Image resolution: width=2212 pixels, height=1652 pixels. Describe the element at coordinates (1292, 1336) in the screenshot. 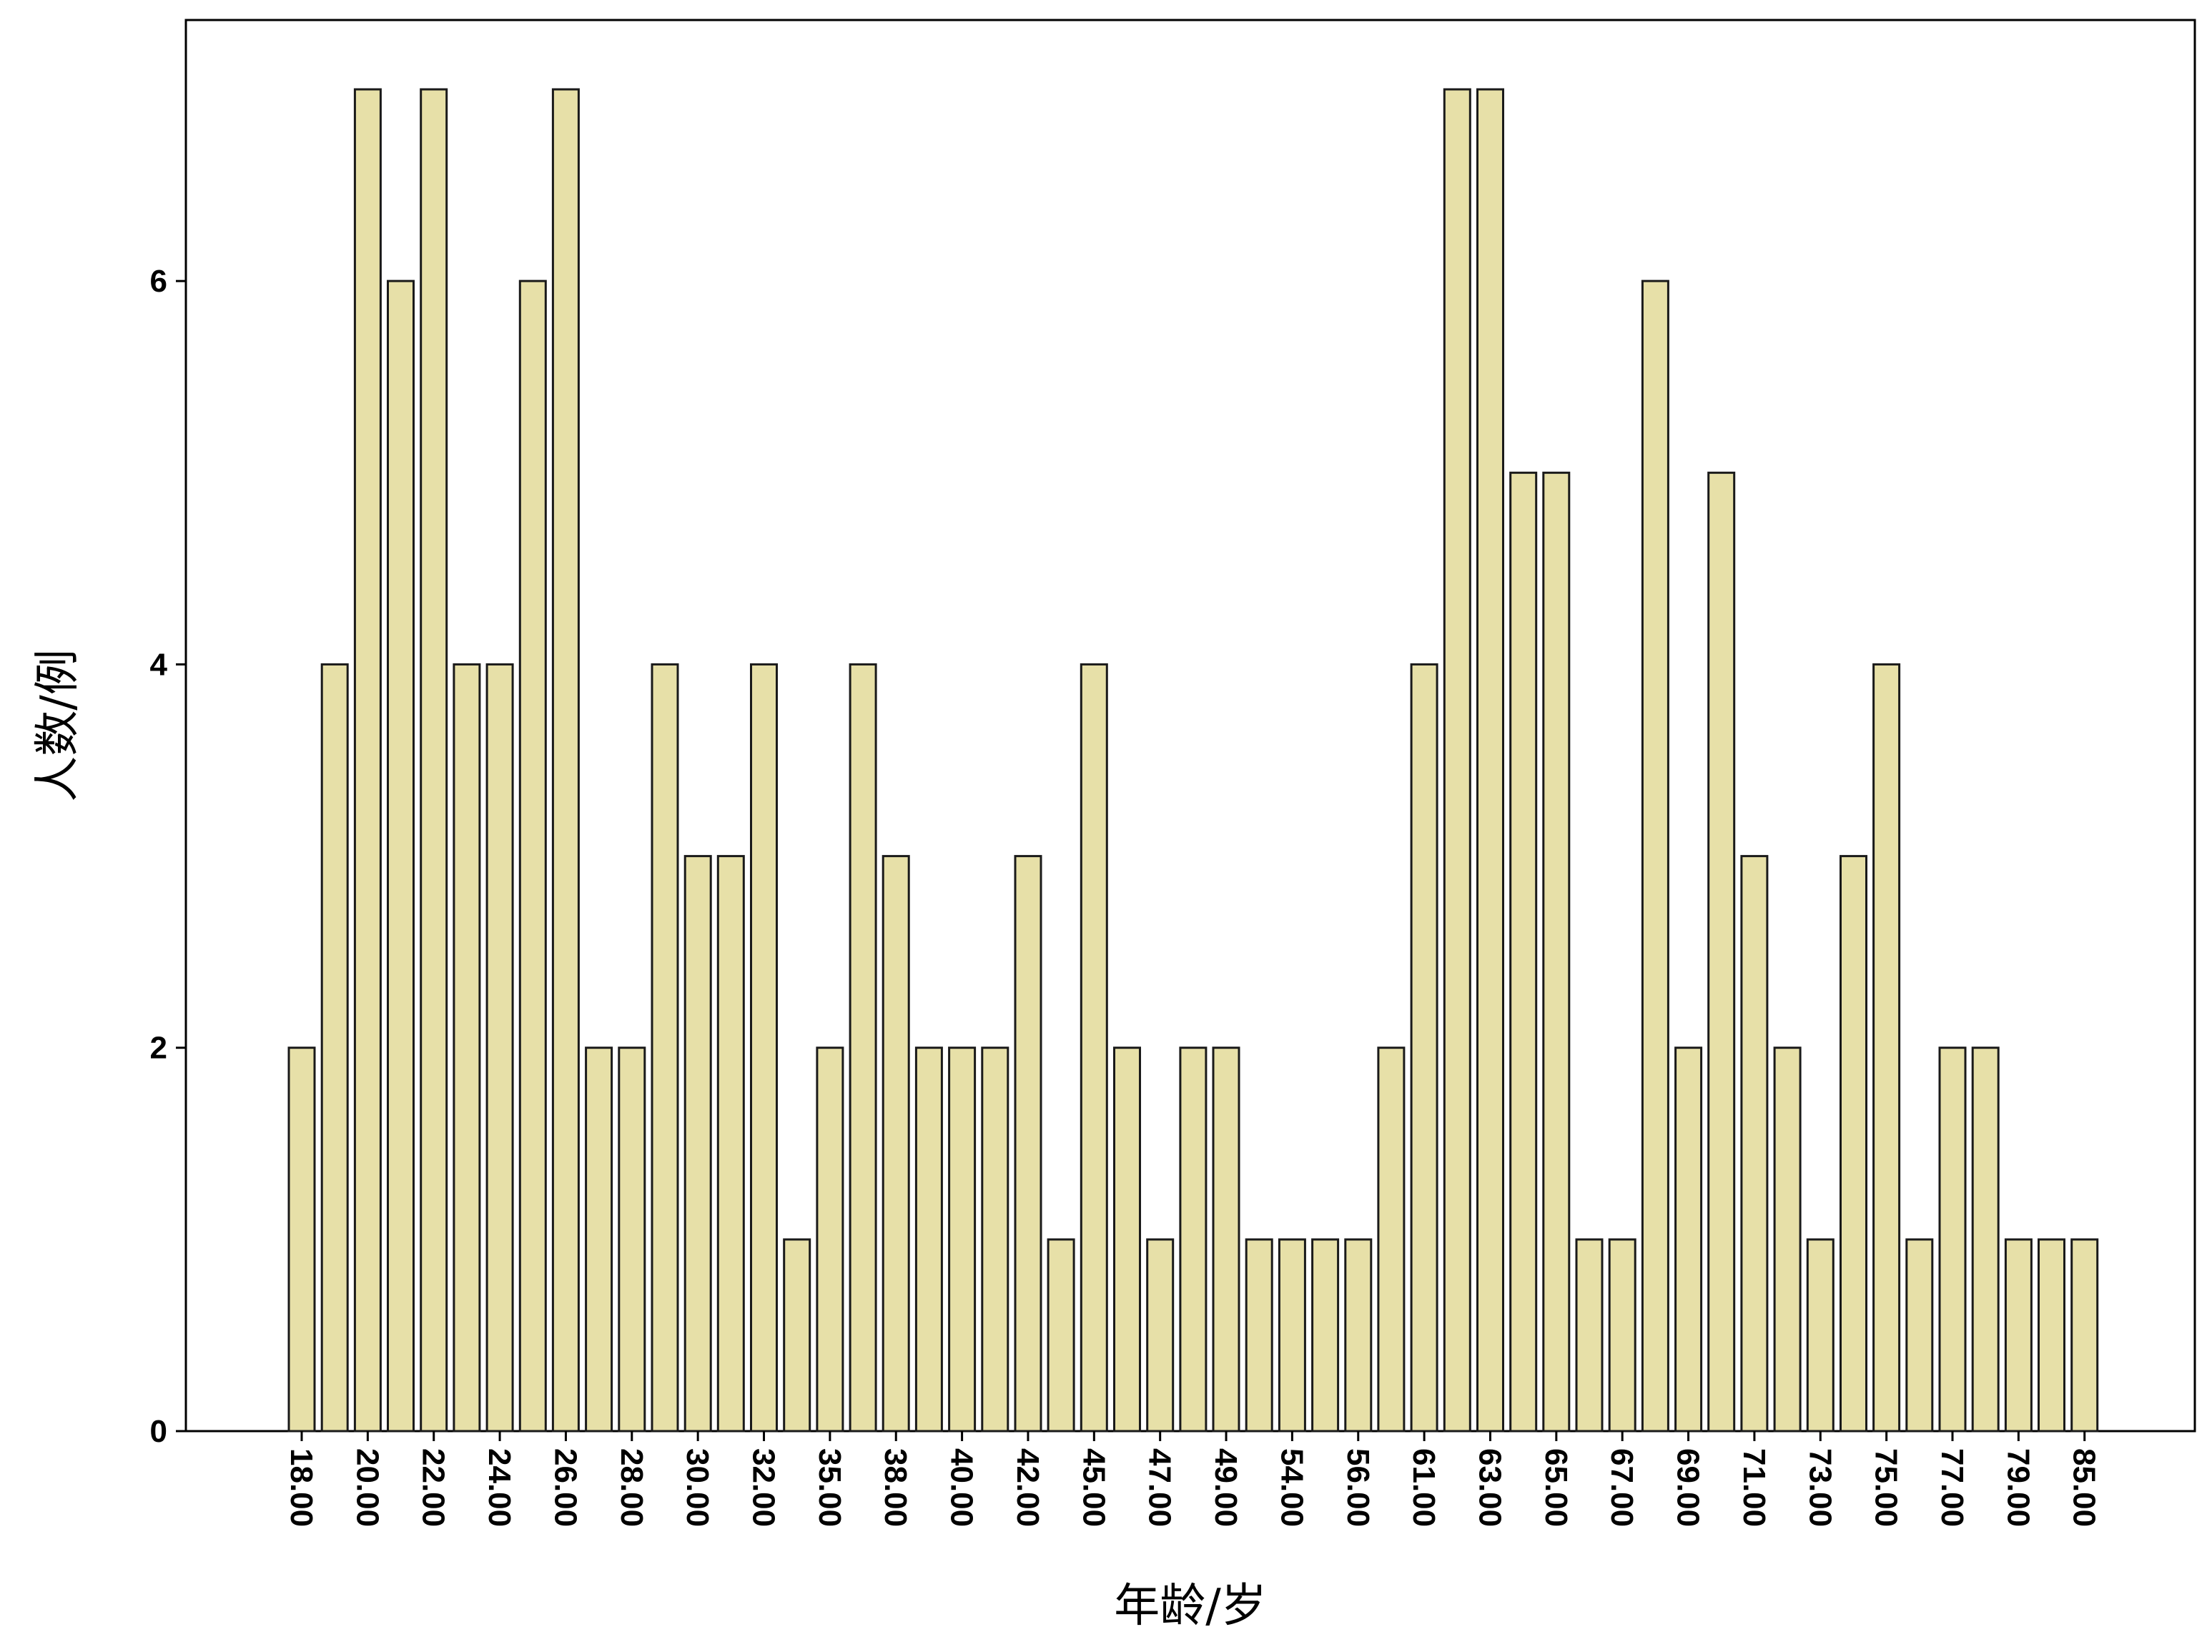

I see `bar-54.00` at that location.